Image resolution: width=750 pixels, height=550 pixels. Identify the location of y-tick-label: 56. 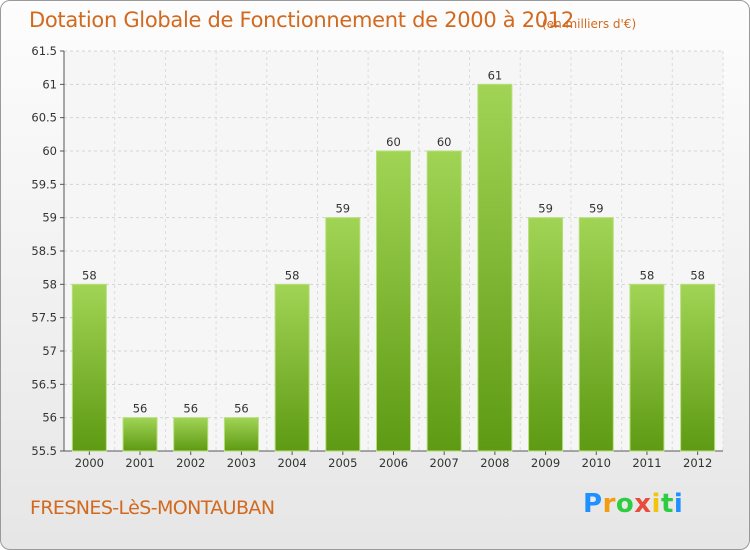
(49, 418).